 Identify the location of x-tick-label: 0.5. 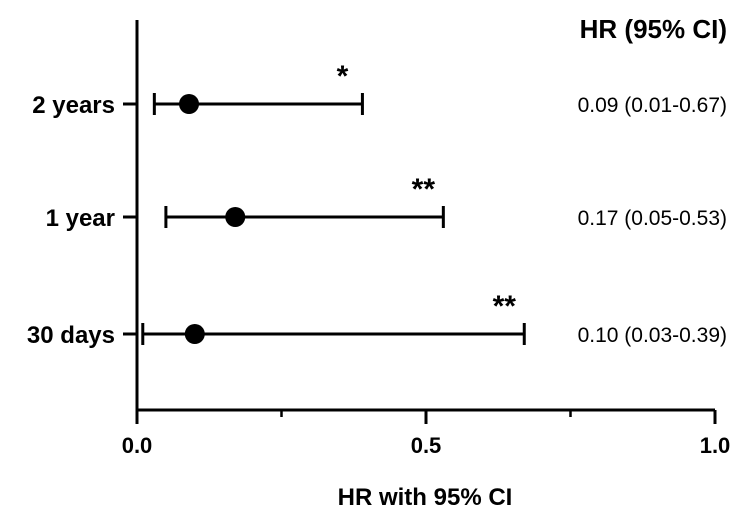
(426, 445).